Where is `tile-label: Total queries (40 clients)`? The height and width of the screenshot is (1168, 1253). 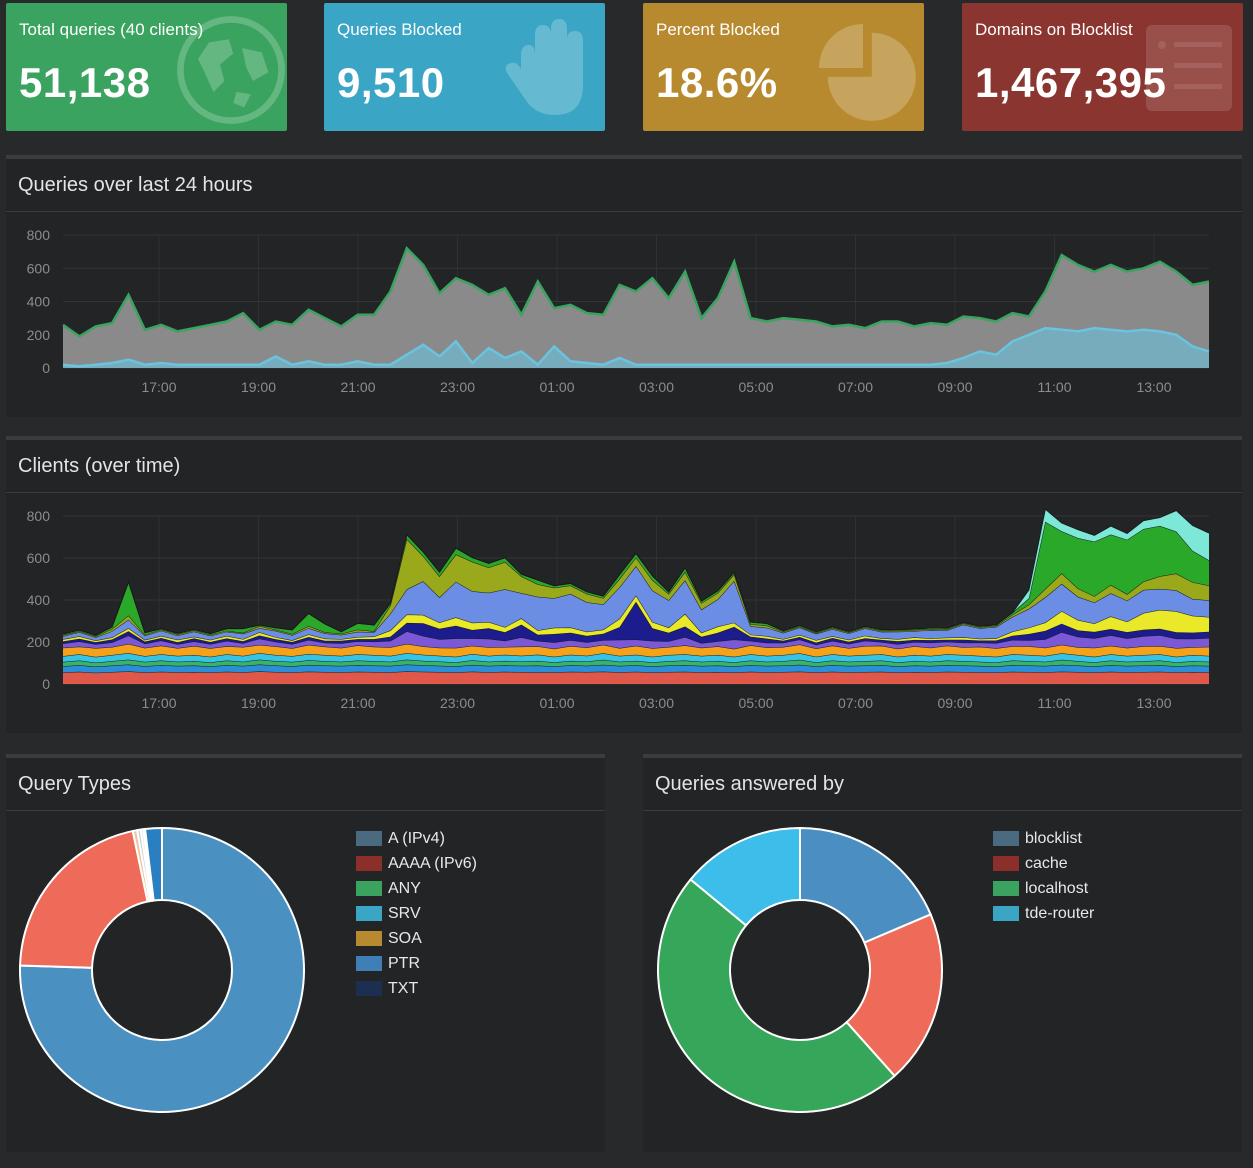 tile-label: Total queries (40 clients) is located at coordinates (111, 29).